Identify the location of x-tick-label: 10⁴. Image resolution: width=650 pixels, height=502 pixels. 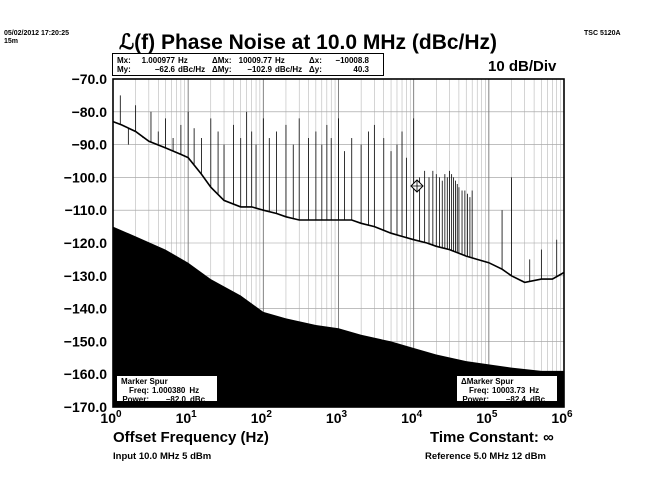
(412, 417).